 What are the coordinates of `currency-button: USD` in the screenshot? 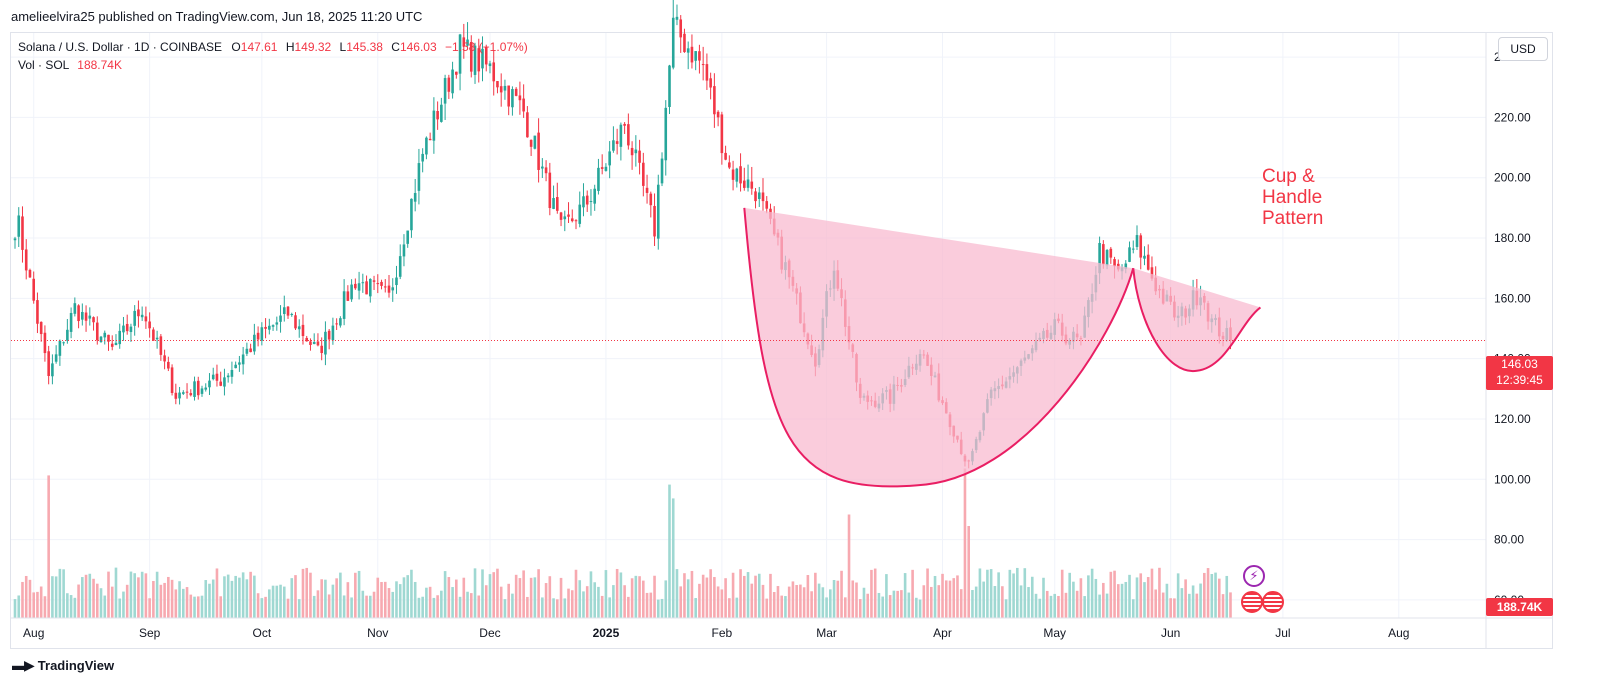 It's located at (1523, 49).